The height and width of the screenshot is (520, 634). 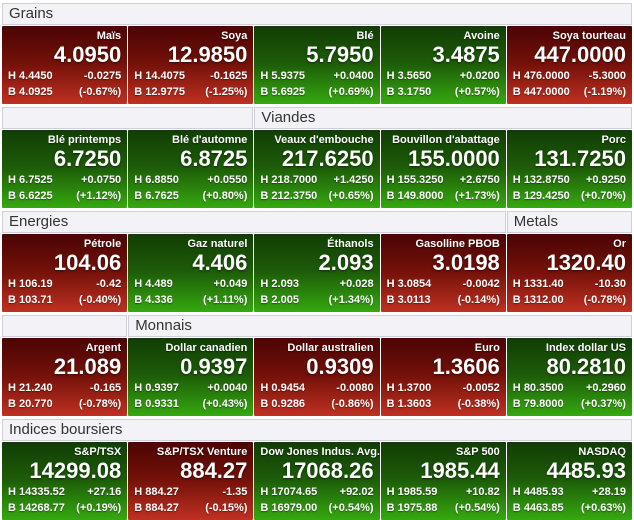 What do you see at coordinates (159, 92) in the screenshot?
I see `low-value: B 12.9775` at bounding box center [159, 92].